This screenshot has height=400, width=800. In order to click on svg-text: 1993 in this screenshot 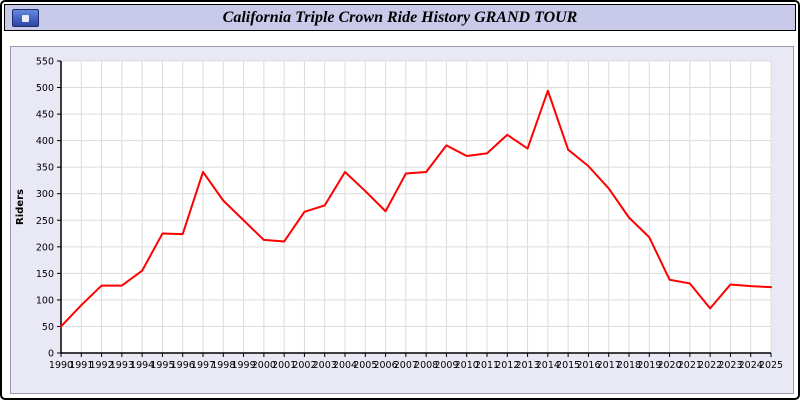, I will do `click(122, 365)`.